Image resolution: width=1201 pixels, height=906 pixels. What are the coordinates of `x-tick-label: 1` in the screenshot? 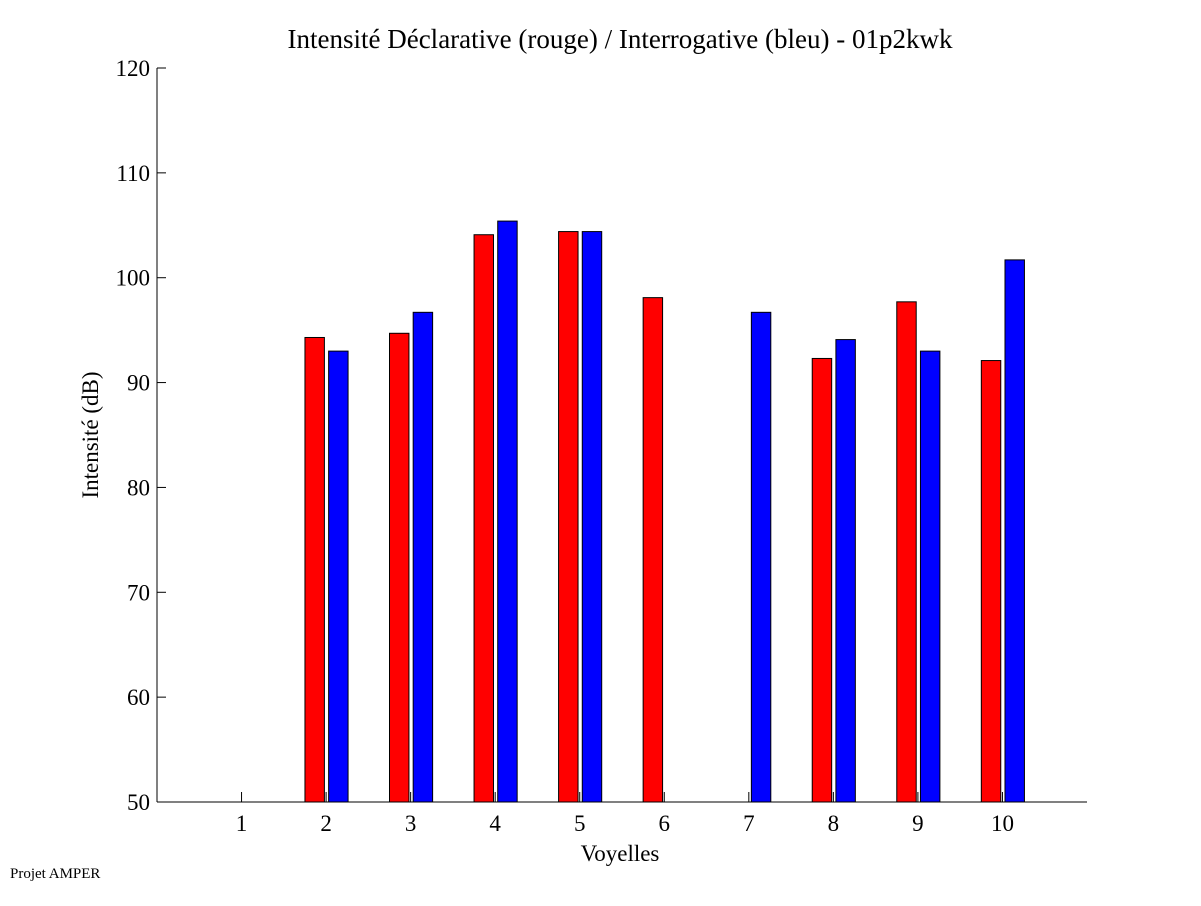 It's located at (242, 823).